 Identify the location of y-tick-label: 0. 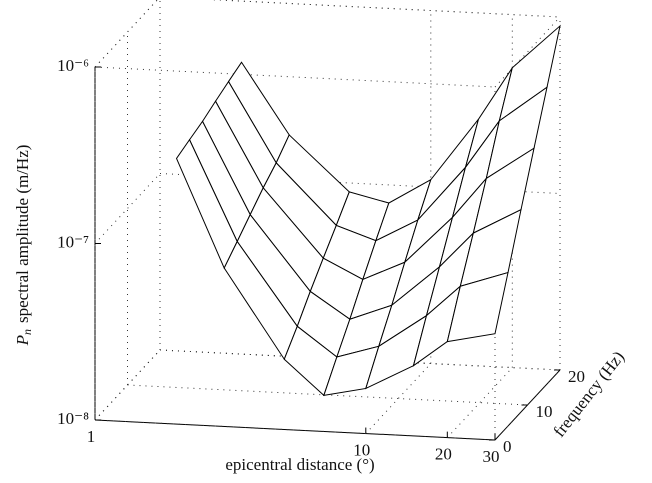
(507, 446).